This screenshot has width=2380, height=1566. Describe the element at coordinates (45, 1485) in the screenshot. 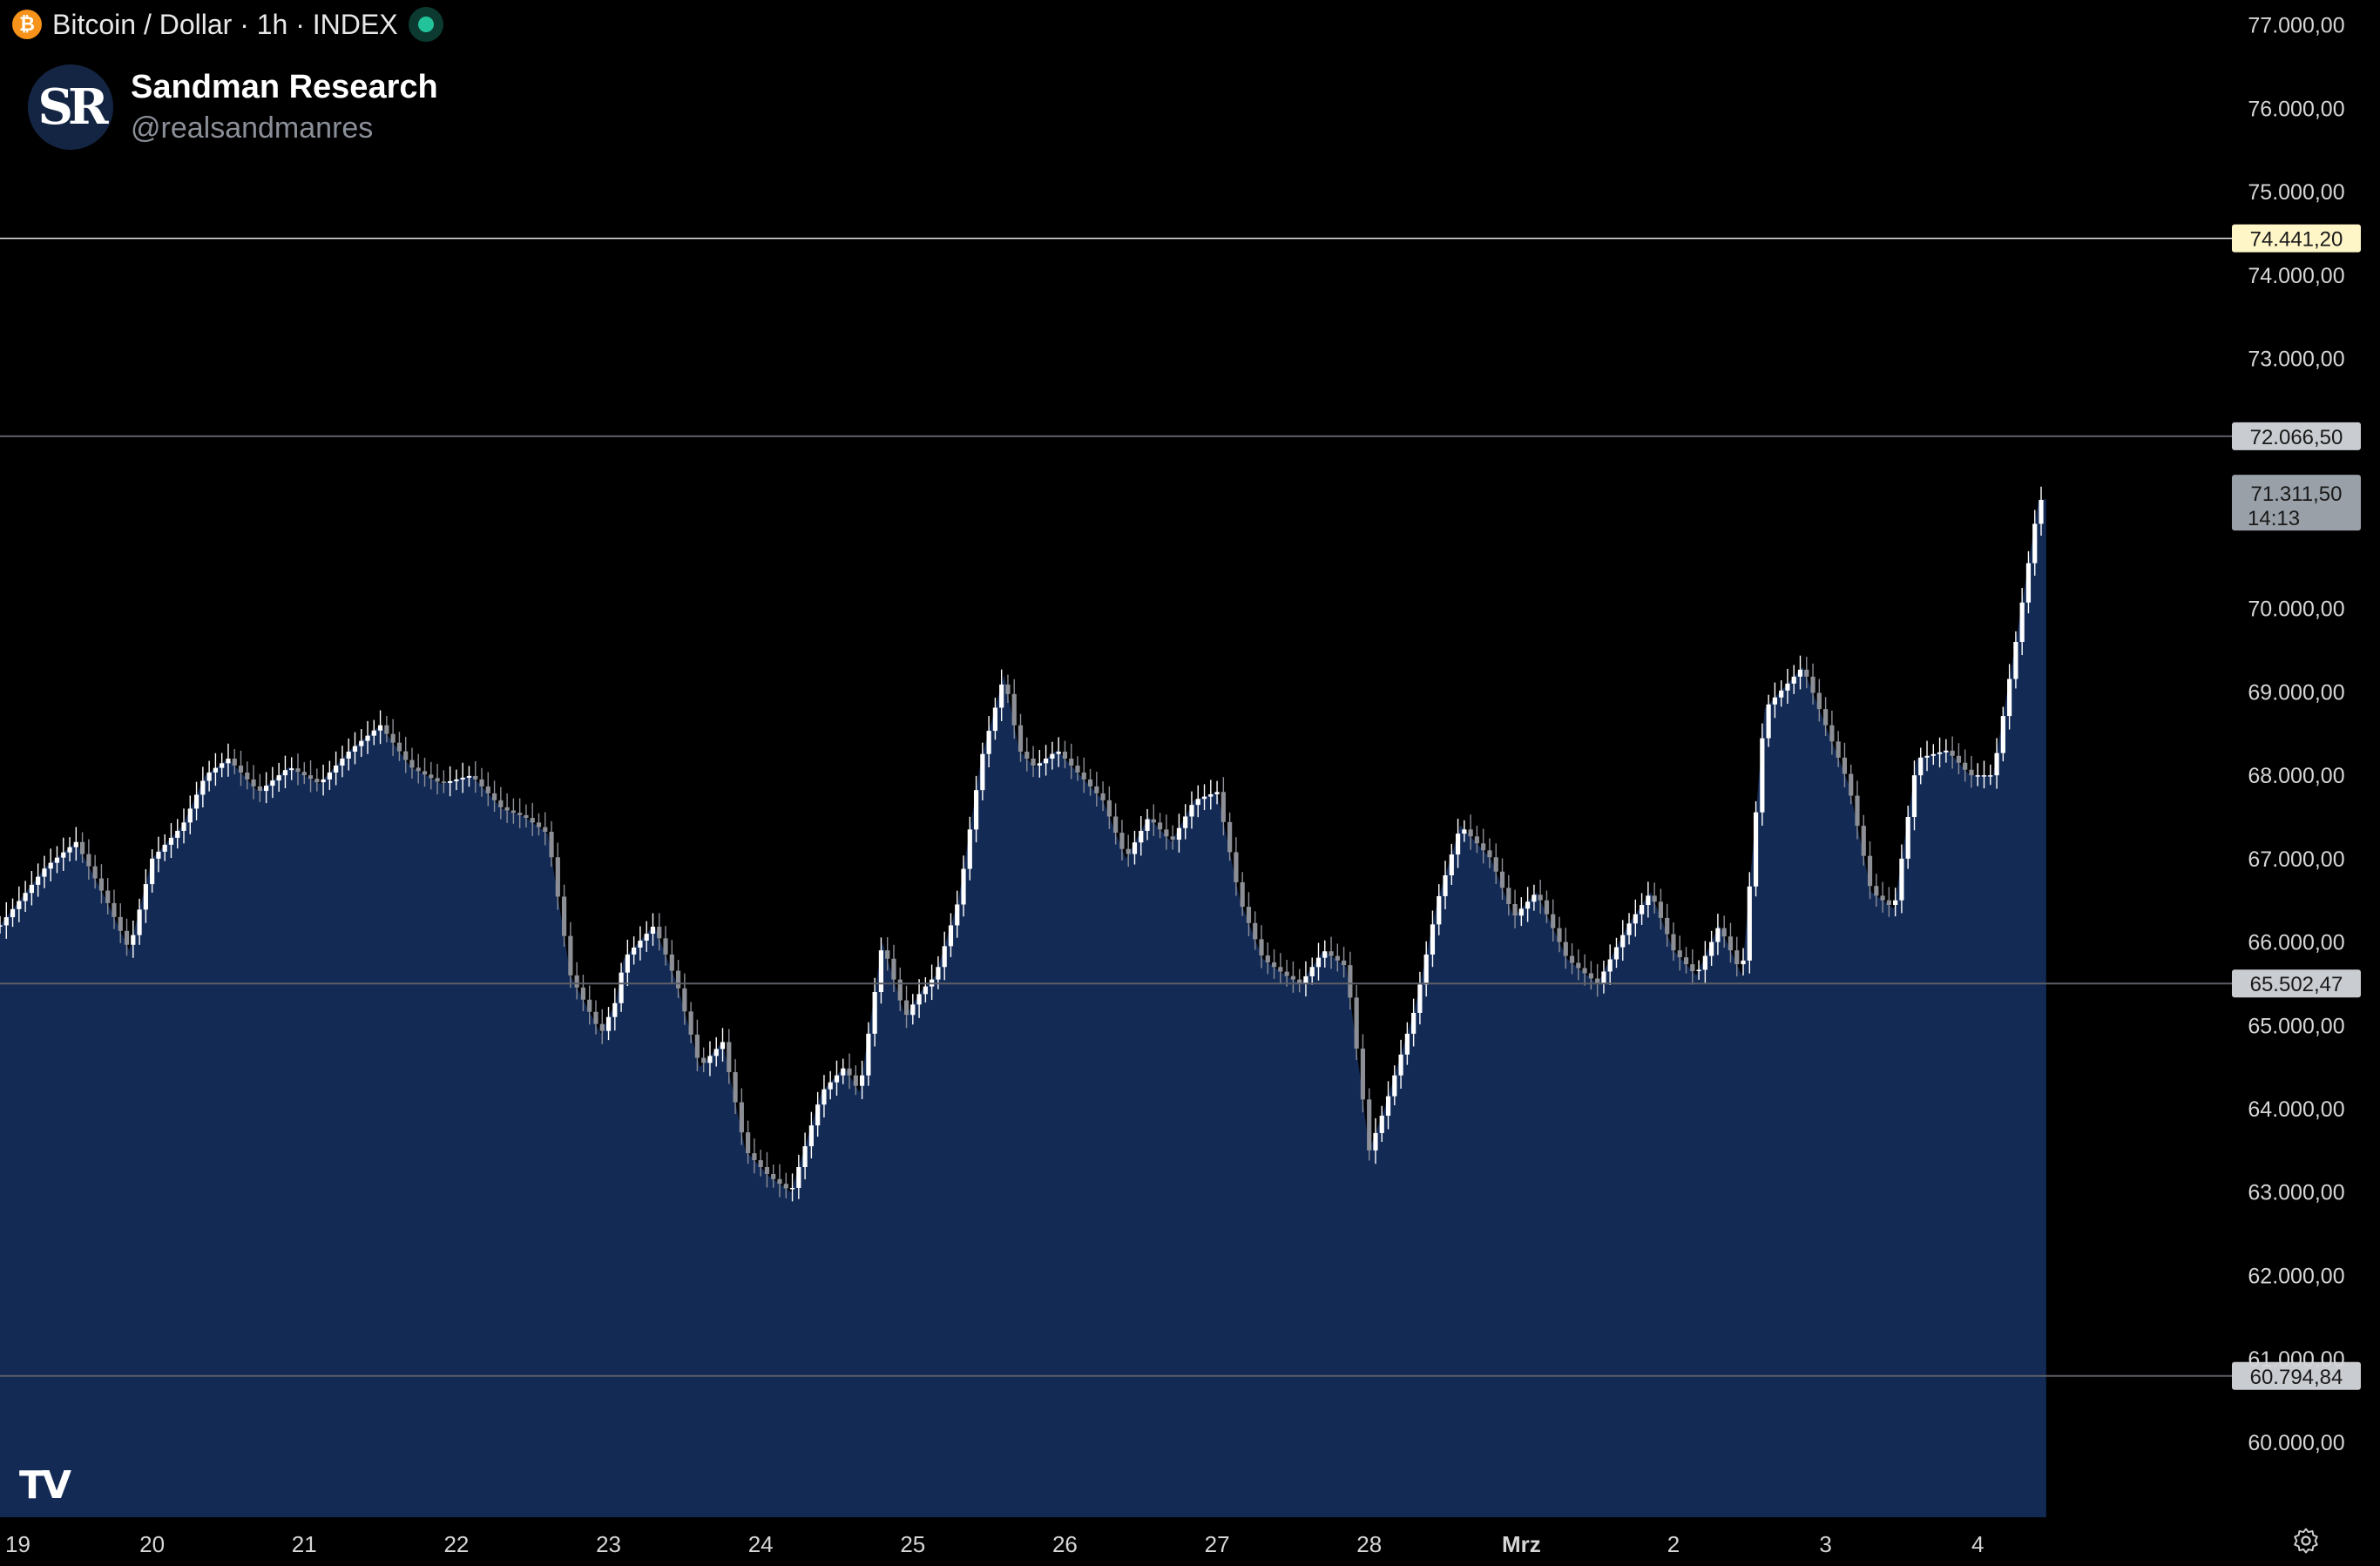

I see `tradingview-logo-icon: TV` at that location.